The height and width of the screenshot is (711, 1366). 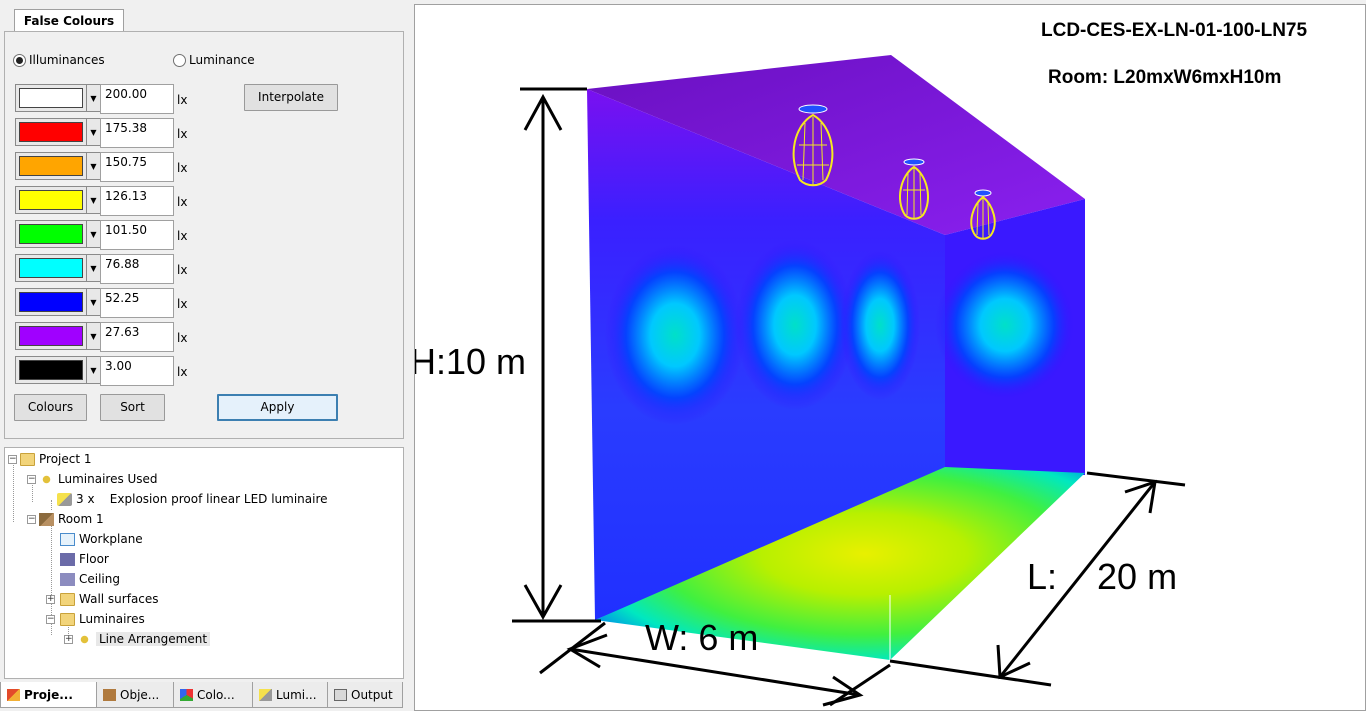 What do you see at coordinates (153, 639) in the screenshot?
I see `line-arrangement-label: Line Arrangement` at bounding box center [153, 639].